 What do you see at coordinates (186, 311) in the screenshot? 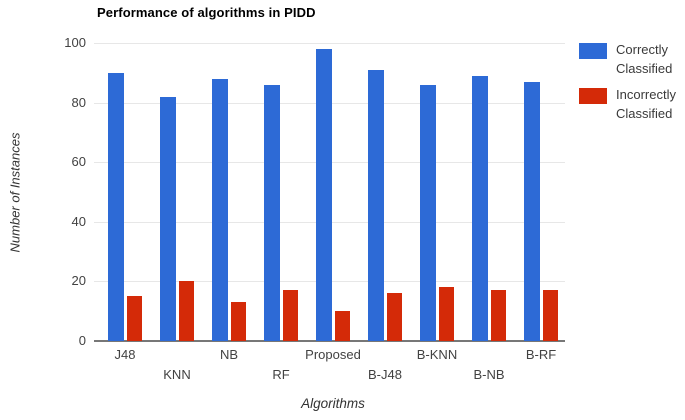
I see `bar-knn-incorrect` at bounding box center [186, 311].